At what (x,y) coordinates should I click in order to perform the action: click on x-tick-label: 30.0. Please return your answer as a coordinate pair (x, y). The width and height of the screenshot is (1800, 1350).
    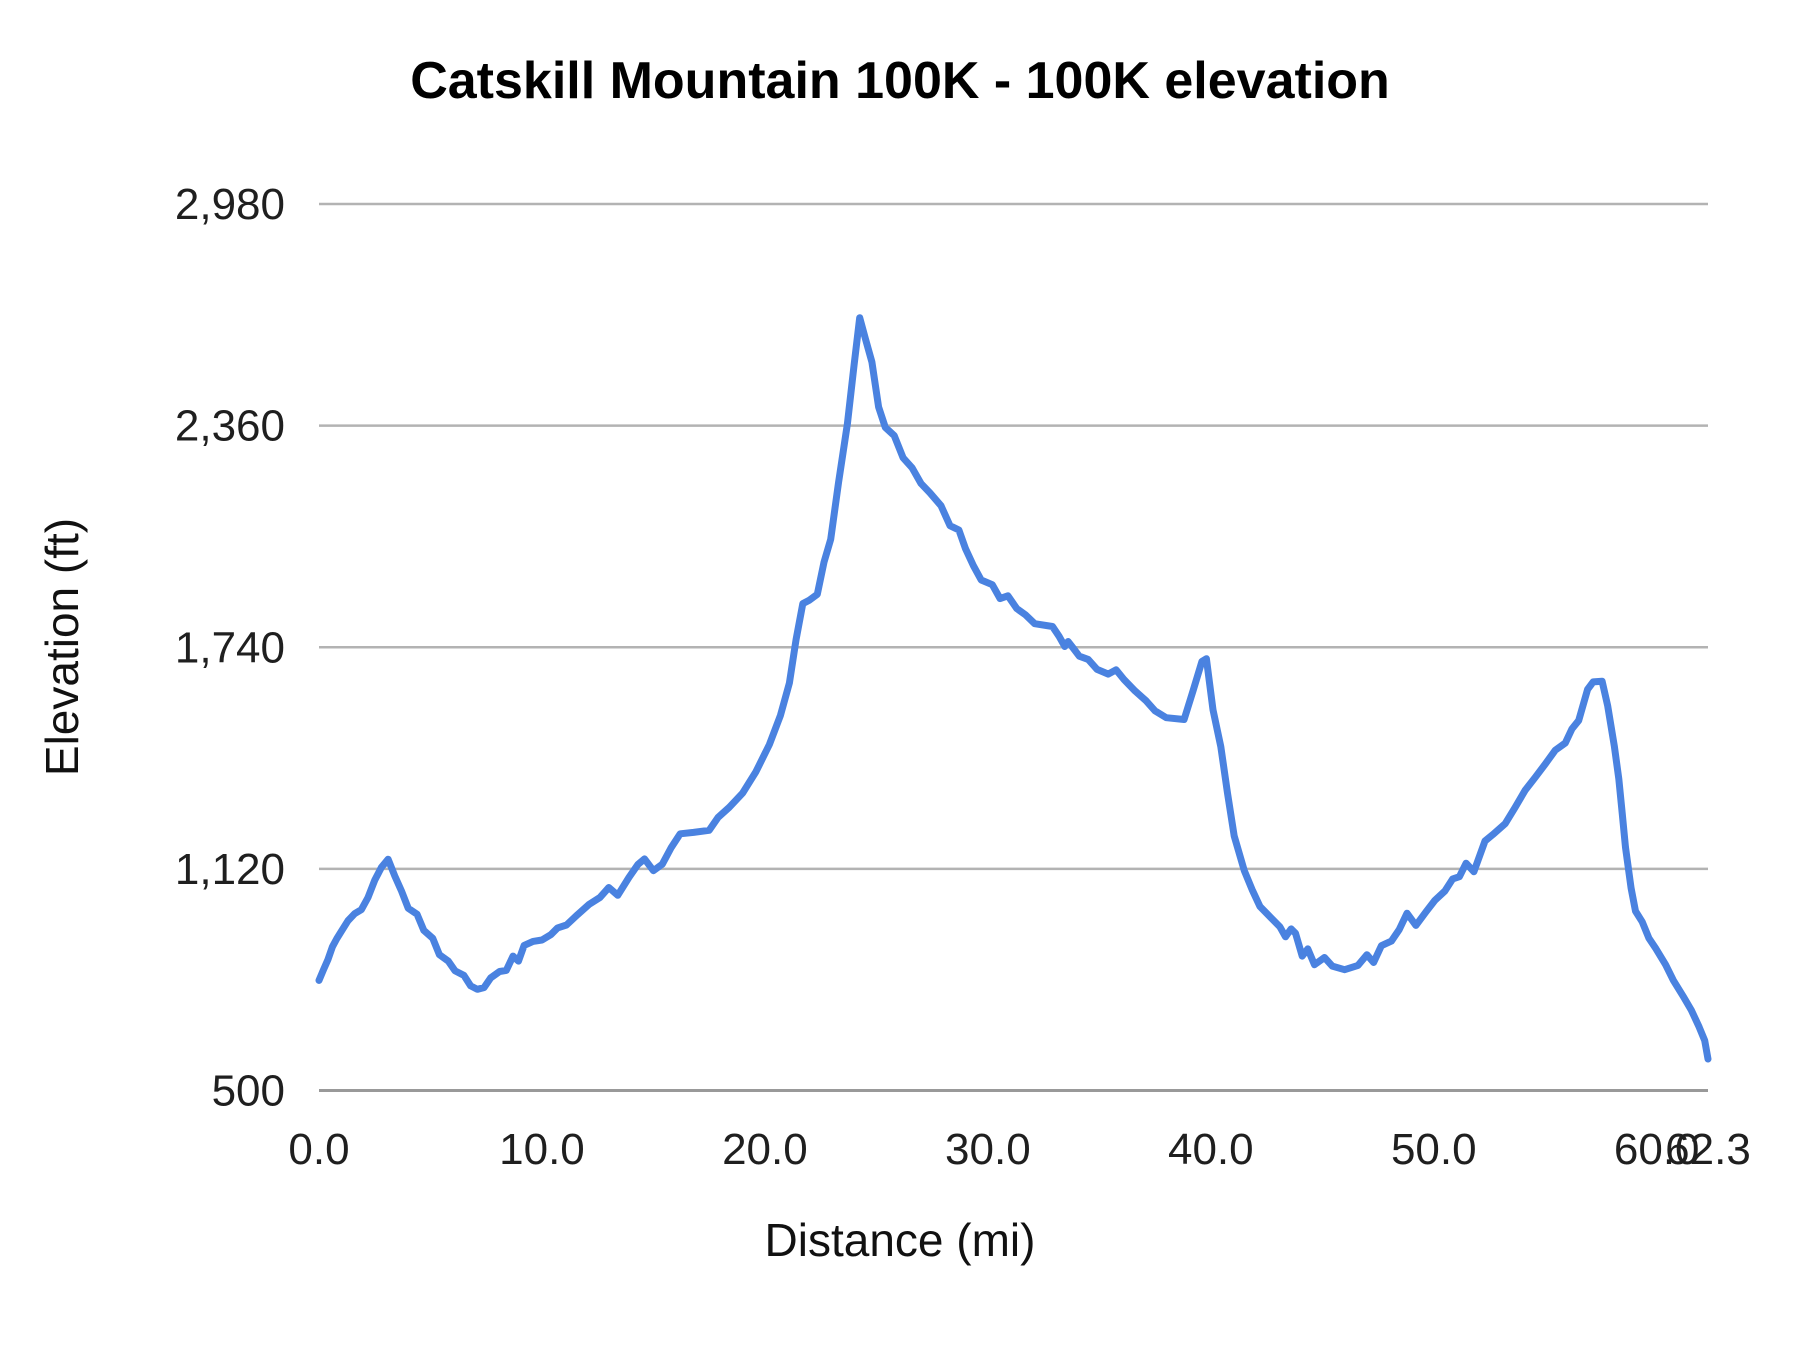
    Looking at the image, I should click on (988, 1149).